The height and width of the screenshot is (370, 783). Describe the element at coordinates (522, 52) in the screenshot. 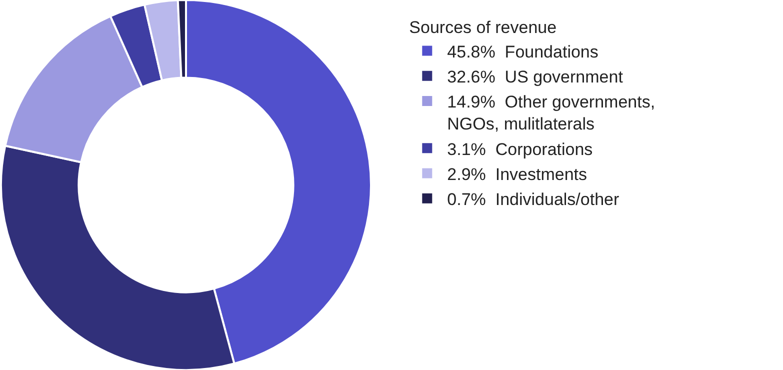

I see `legend-label: 45.8% Foundations` at that location.